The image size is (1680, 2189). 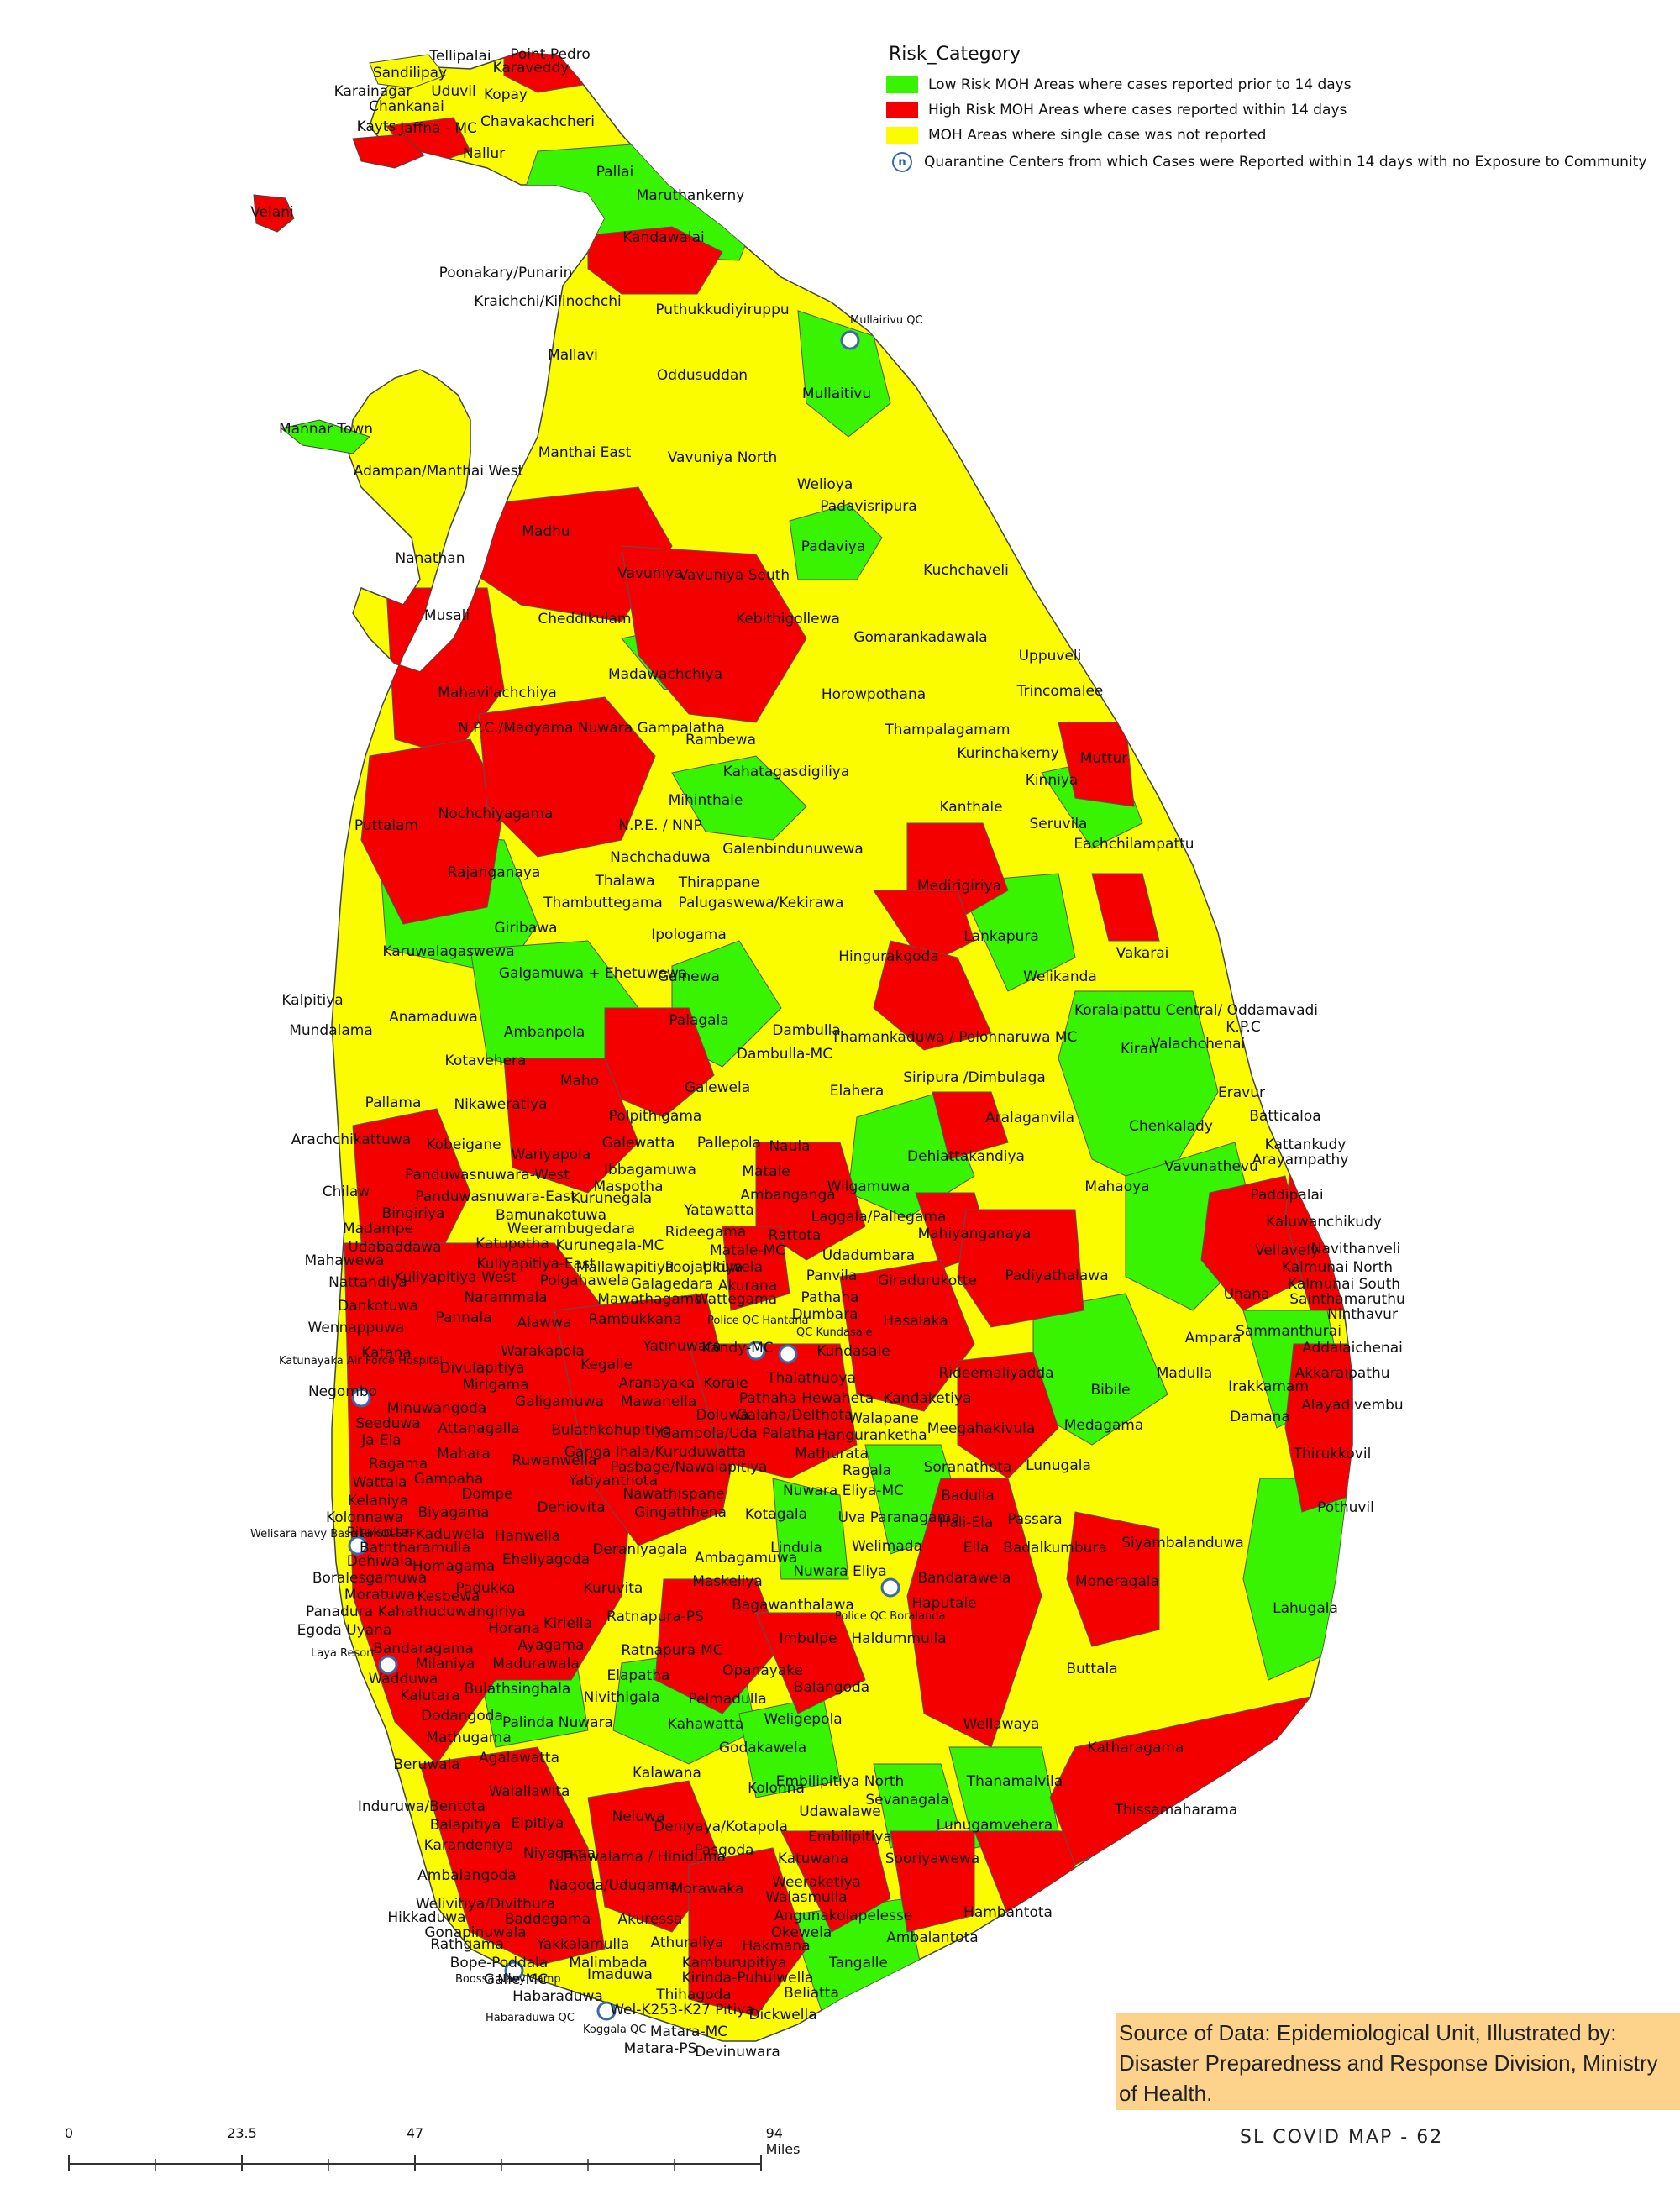 What do you see at coordinates (813, 1859) in the screenshot?
I see `moh-area-label: Katuwana` at bounding box center [813, 1859].